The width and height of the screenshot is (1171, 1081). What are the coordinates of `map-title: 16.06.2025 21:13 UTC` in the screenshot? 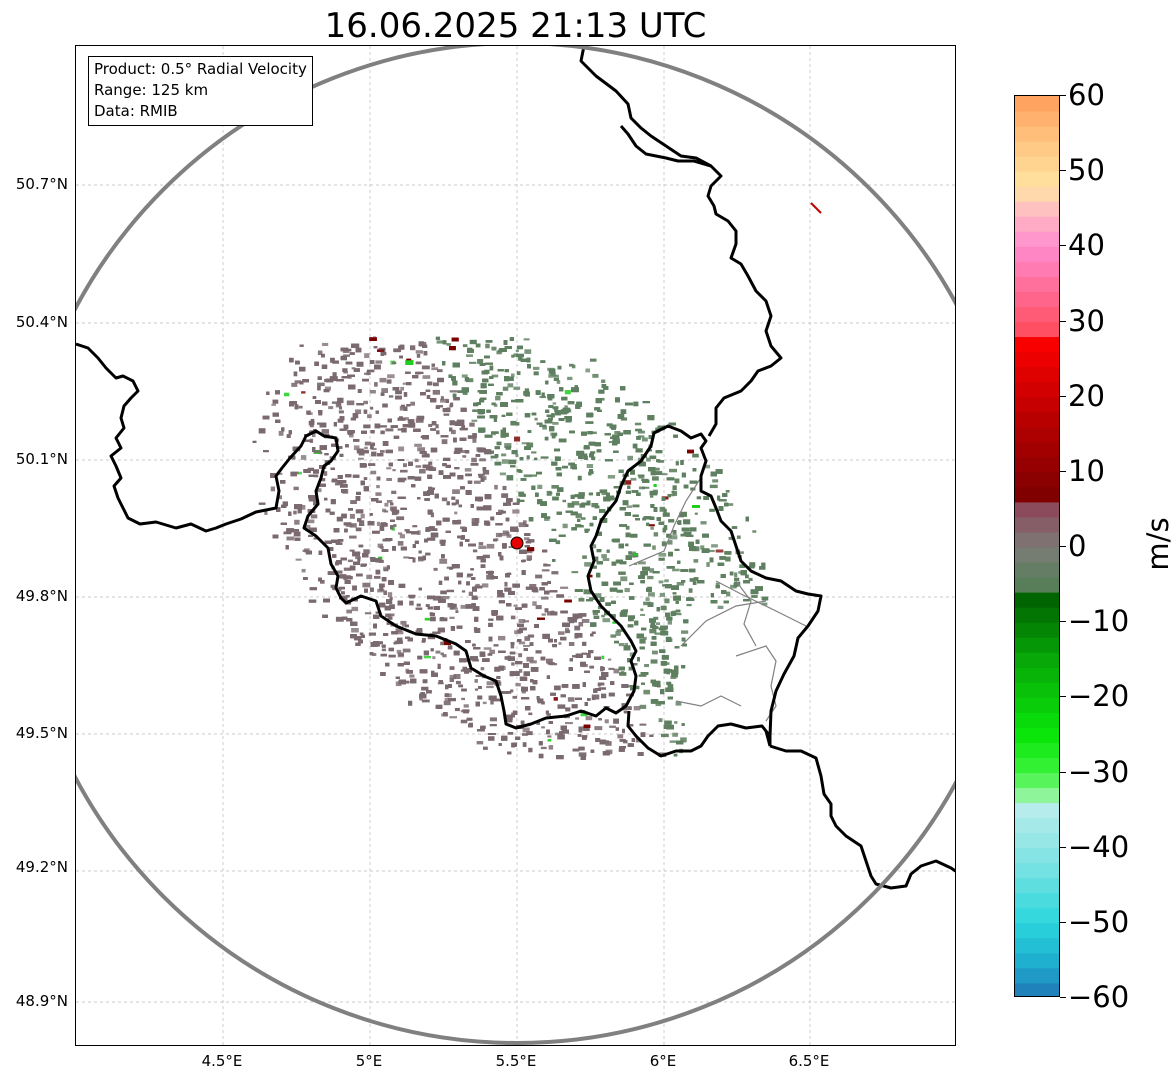 It's located at (515, 26).